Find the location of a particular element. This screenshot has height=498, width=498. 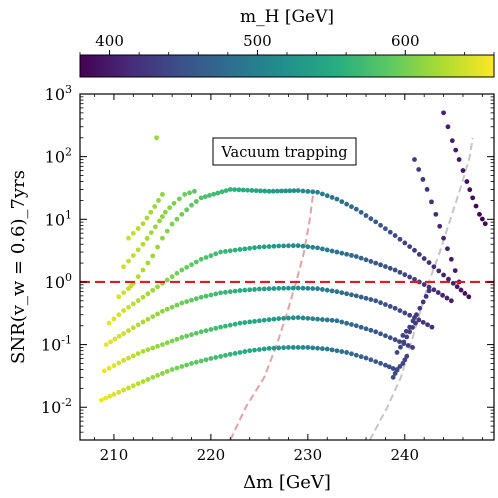

colorbar is located at coordinates (287, 66).